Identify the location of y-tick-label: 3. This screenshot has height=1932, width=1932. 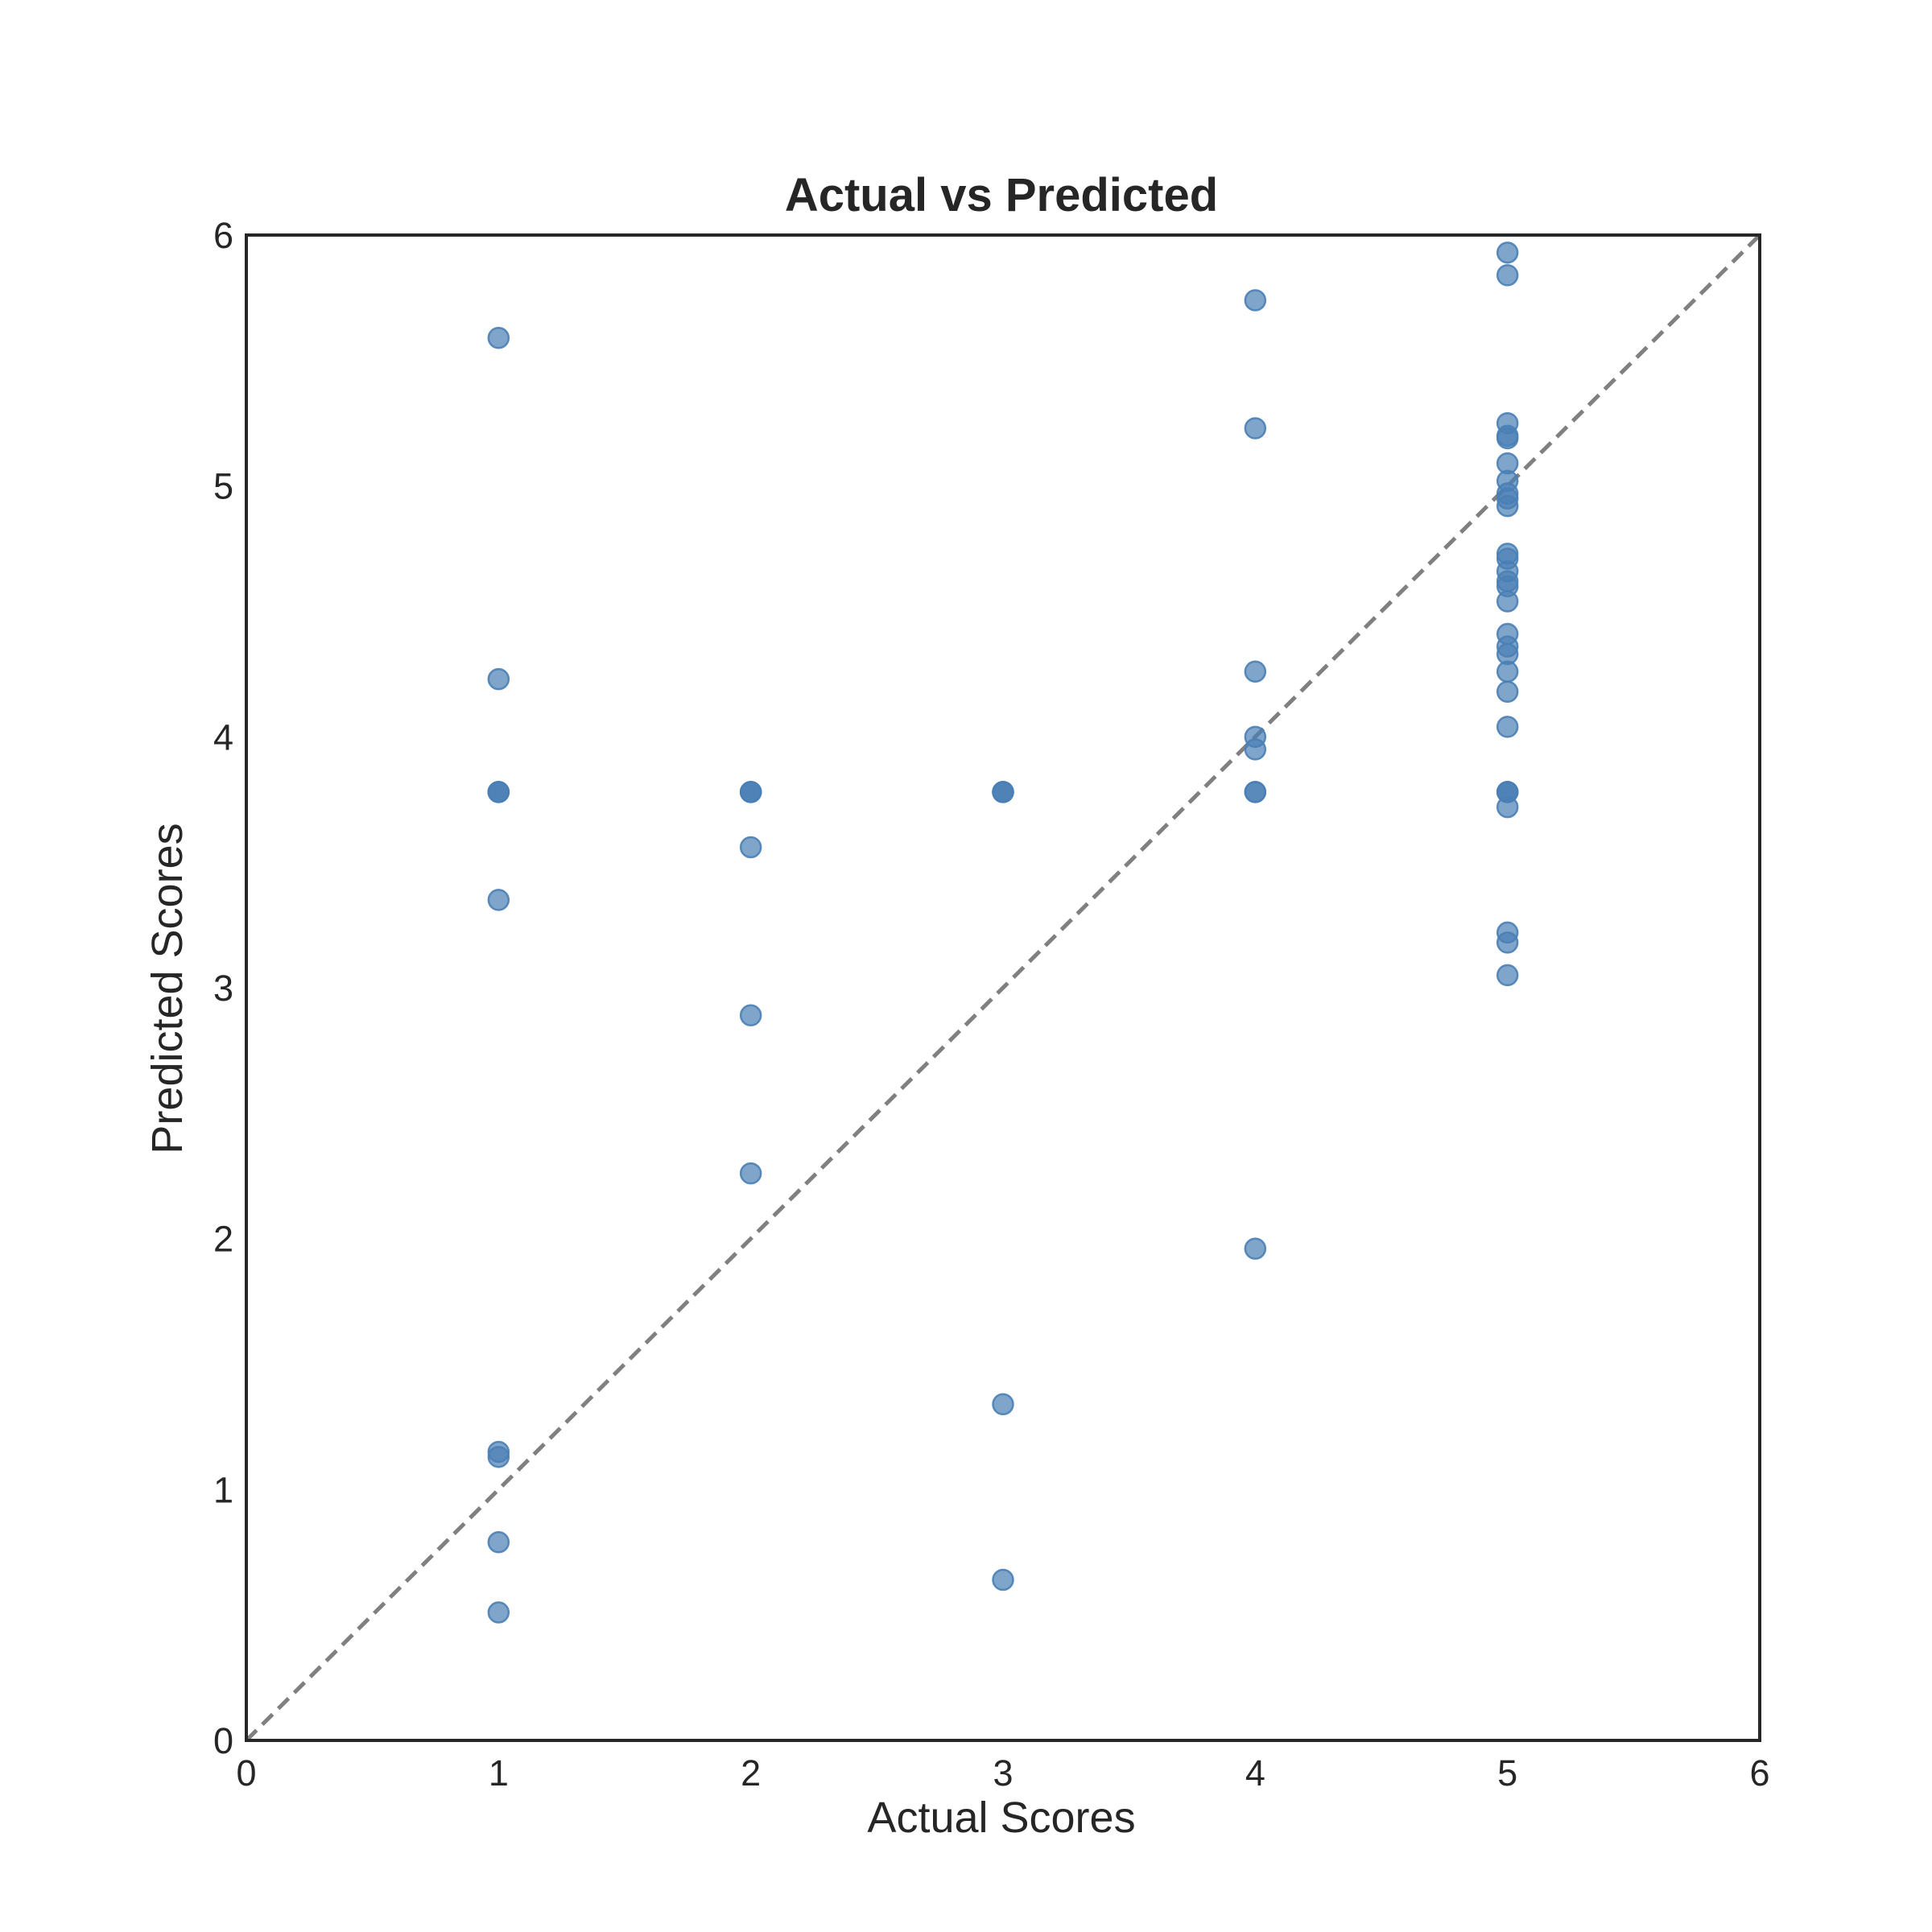
(223, 988).